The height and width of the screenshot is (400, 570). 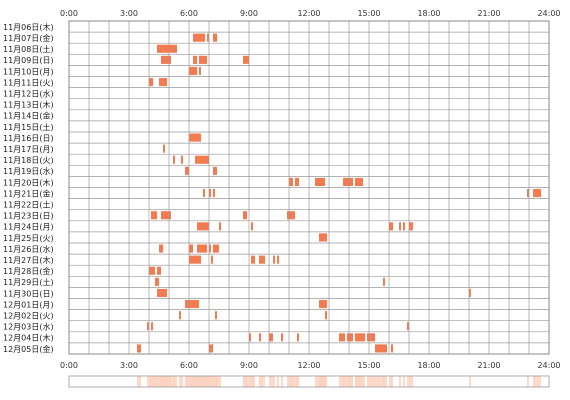 I want to click on row-label: 11月20日(木), so click(x=28, y=182).